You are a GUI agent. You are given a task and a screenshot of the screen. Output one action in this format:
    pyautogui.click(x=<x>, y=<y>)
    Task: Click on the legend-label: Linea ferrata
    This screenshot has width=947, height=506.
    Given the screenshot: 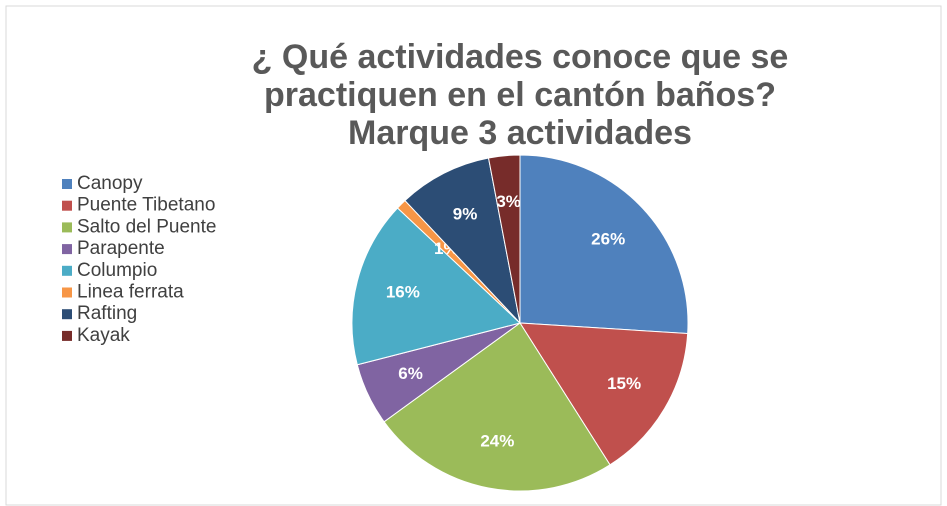 What is the action you would take?
    pyautogui.click(x=130, y=292)
    